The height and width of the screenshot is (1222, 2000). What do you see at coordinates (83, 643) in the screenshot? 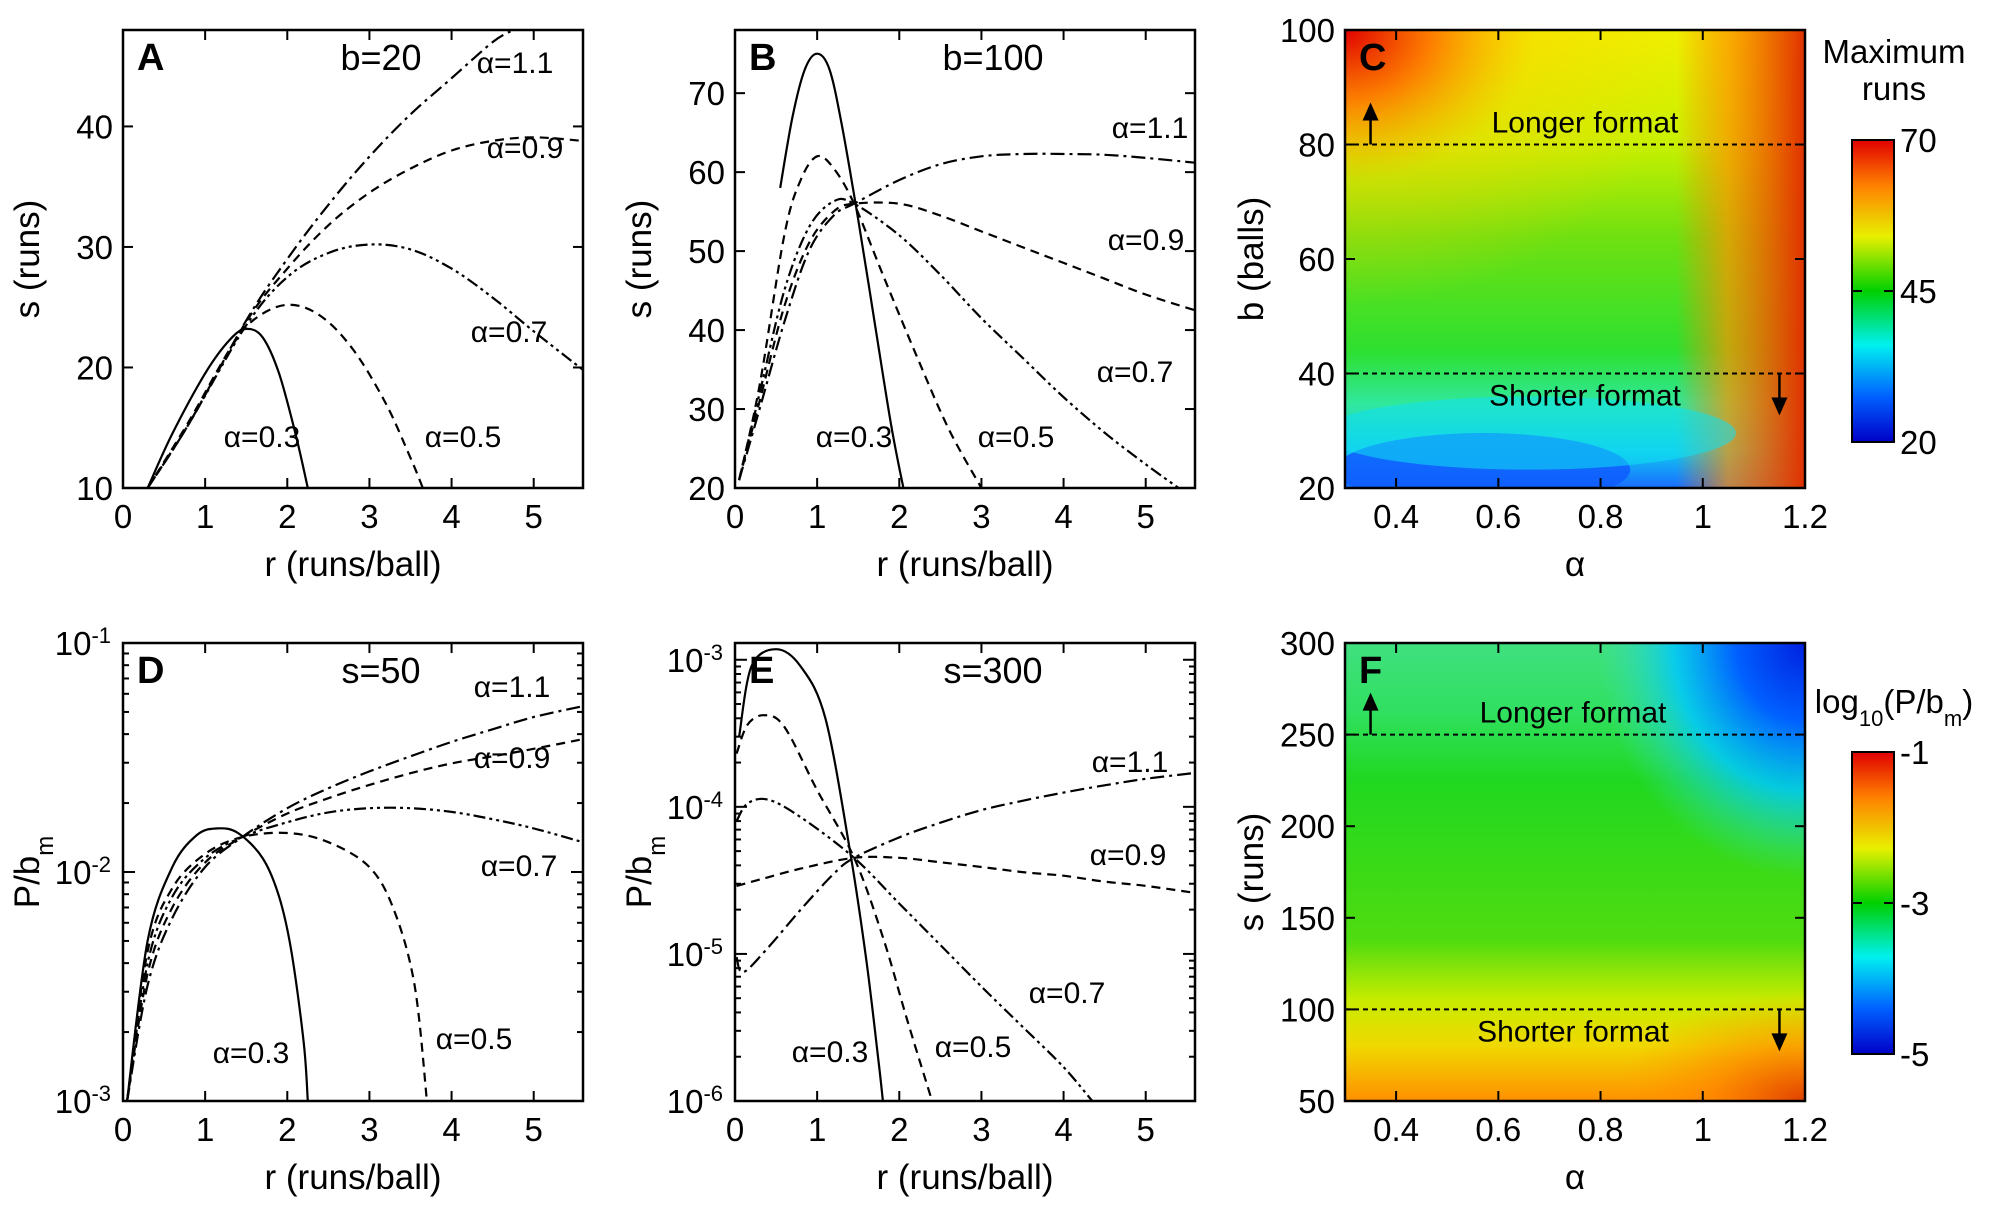
I see `y-tick-label: 10-1` at bounding box center [83, 643].